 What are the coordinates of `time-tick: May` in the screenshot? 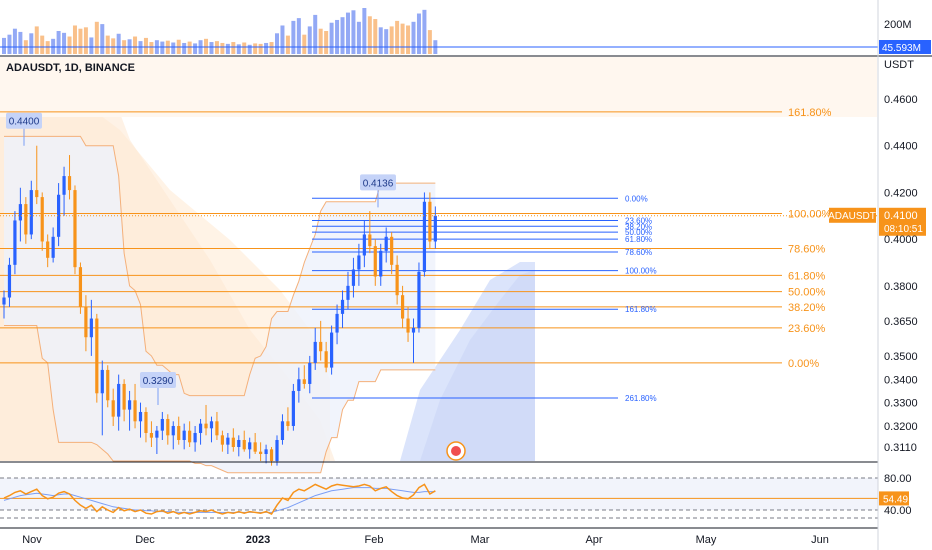 It's located at (706, 540).